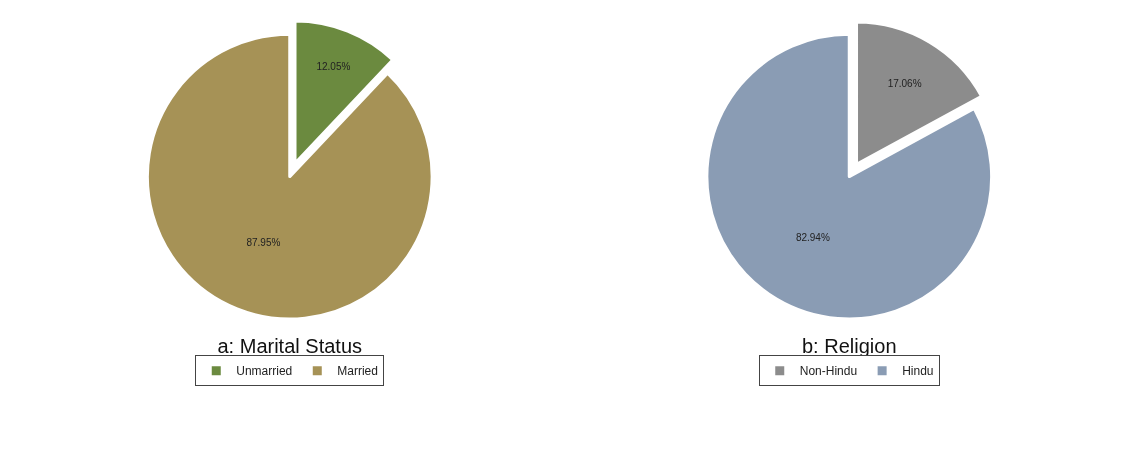 The image size is (1139, 449). Describe the element at coordinates (264, 371) in the screenshot. I see `legend-label: Unmarried` at that location.